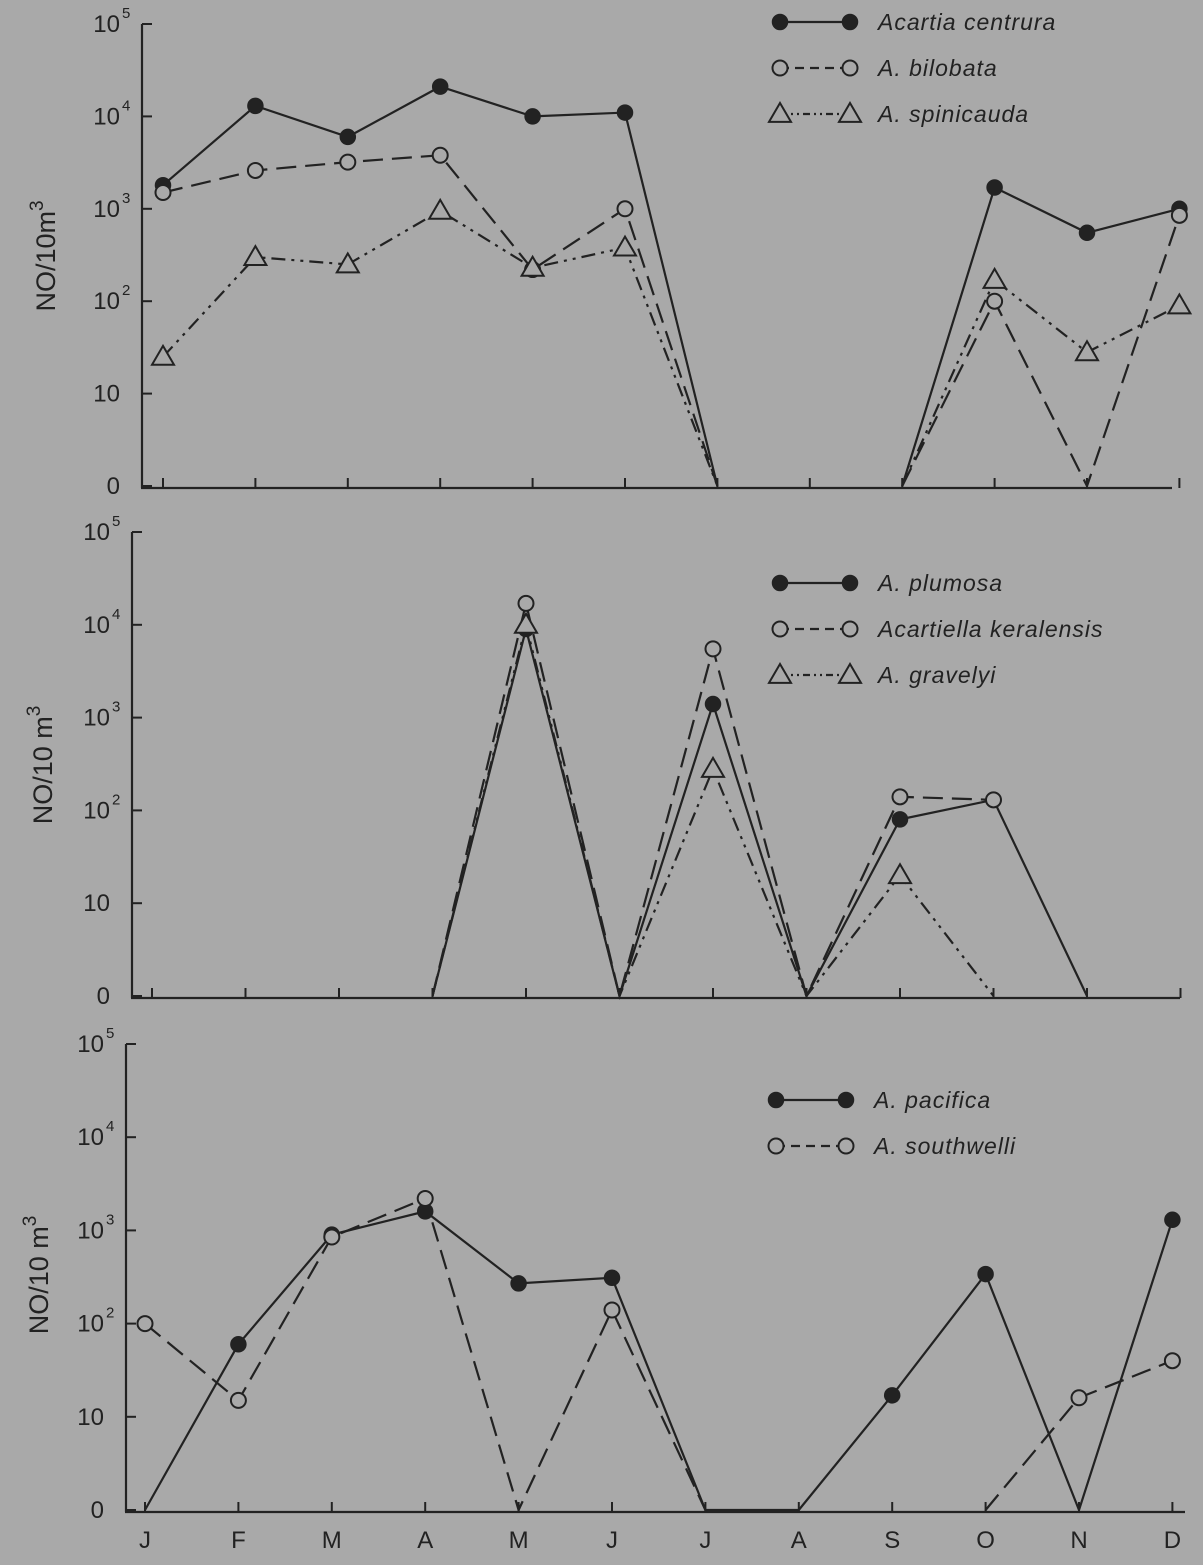  What do you see at coordinates (937, 68) in the screenshot?
I see `legend-label: A. bilobata` at bounding box center [937, 68].